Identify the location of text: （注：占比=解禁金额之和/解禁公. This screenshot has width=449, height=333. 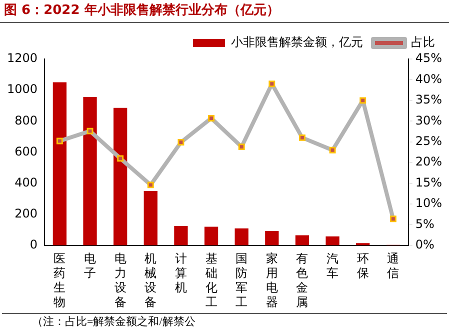
(224, 321).